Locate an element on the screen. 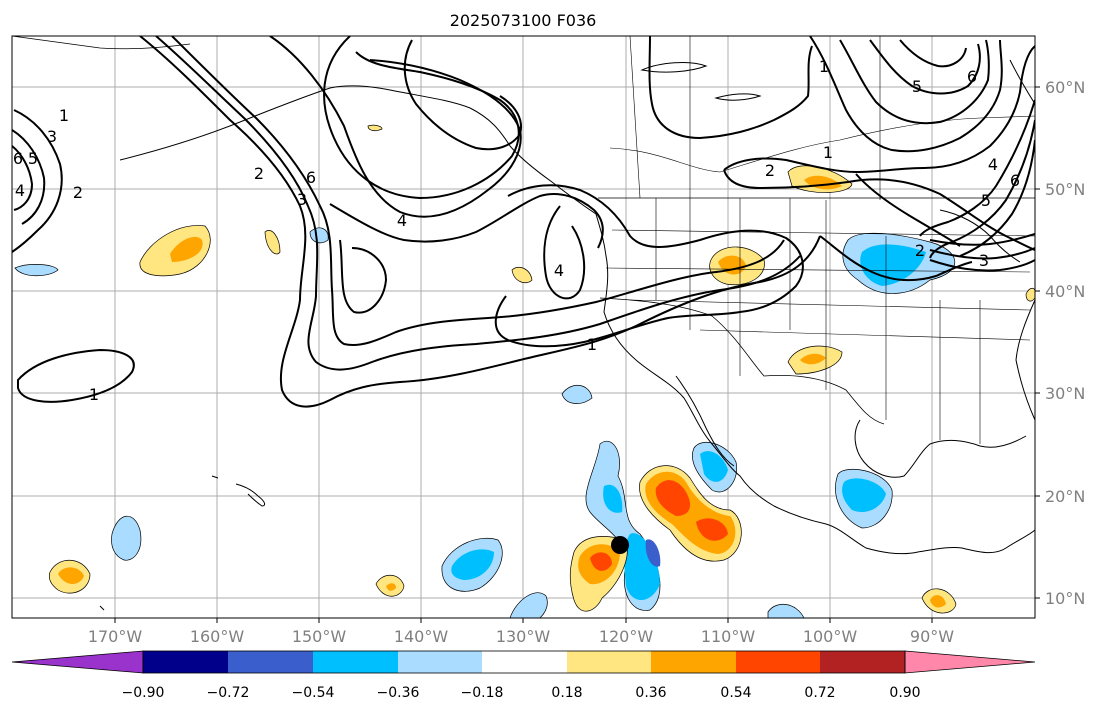  colorbar-extend-low is located at coordinates (77, 662).